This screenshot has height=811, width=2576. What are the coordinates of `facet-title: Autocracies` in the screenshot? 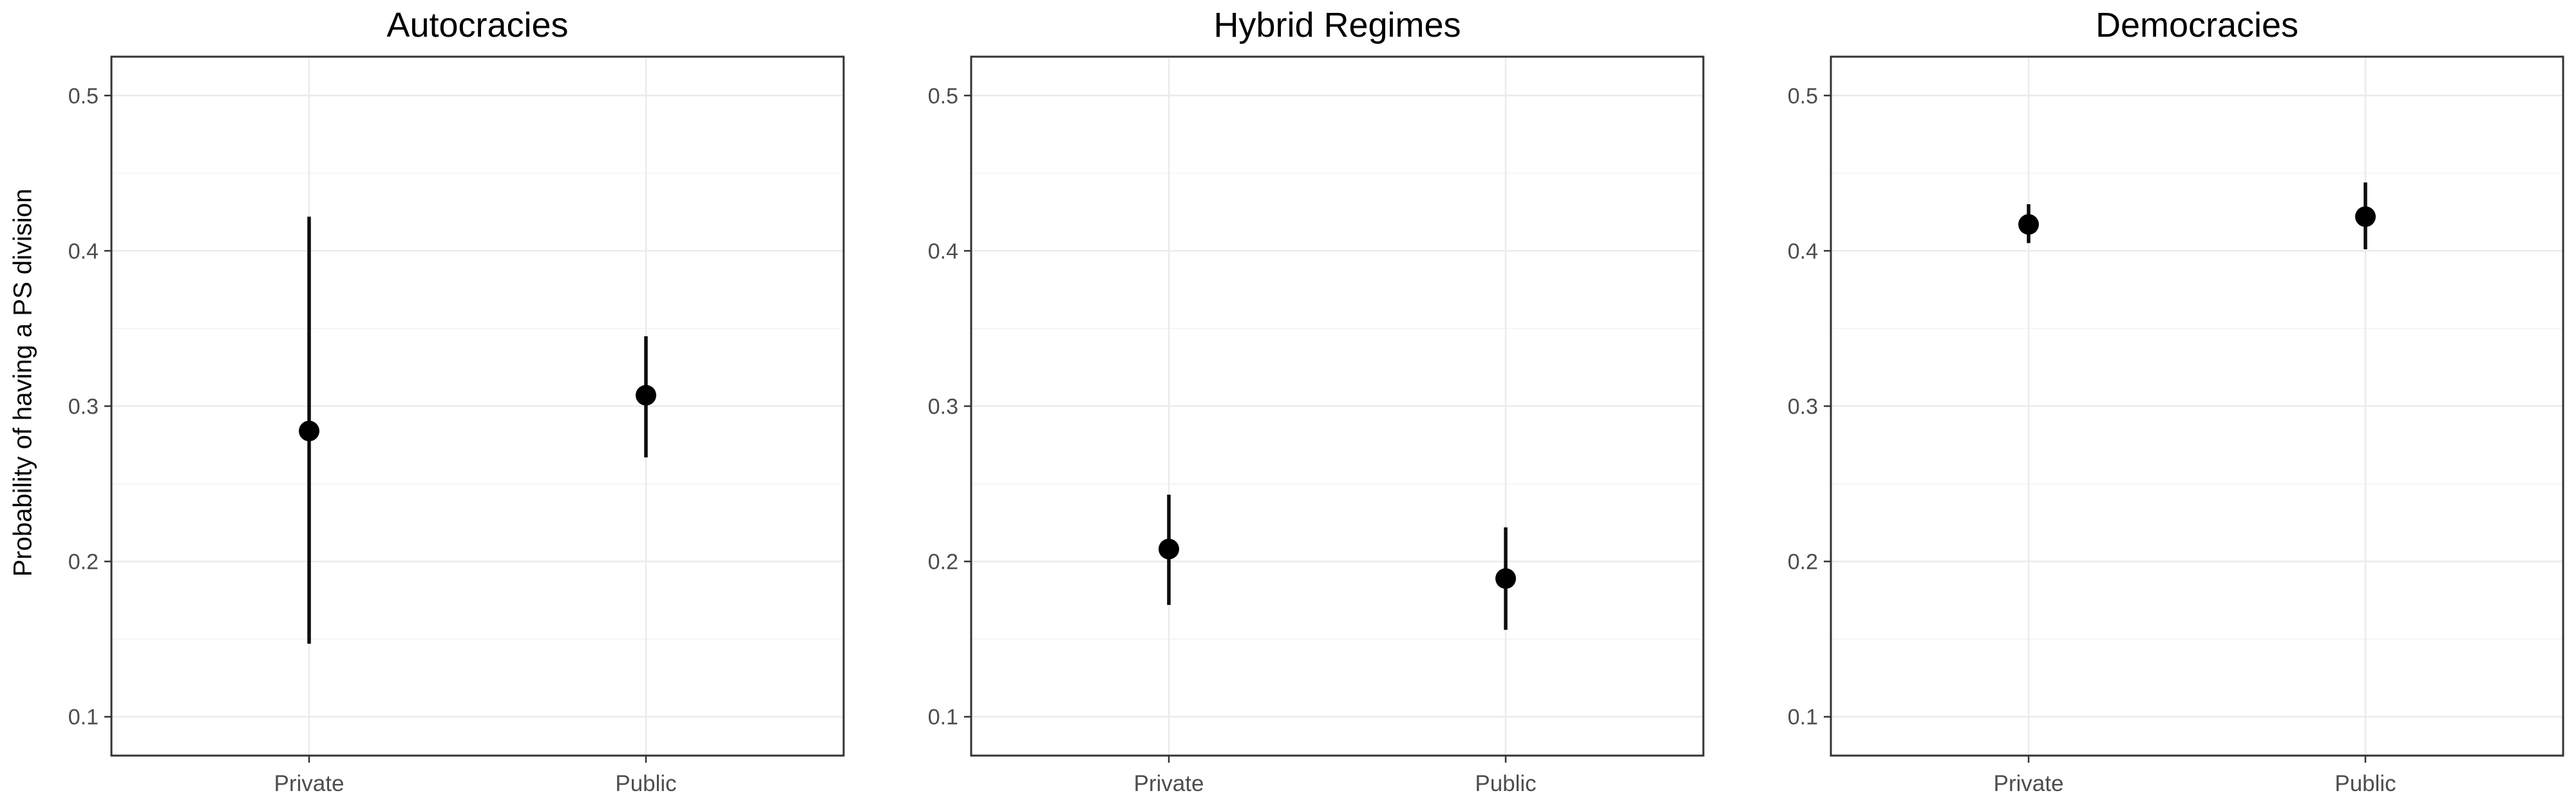 It's located at (478, 25).